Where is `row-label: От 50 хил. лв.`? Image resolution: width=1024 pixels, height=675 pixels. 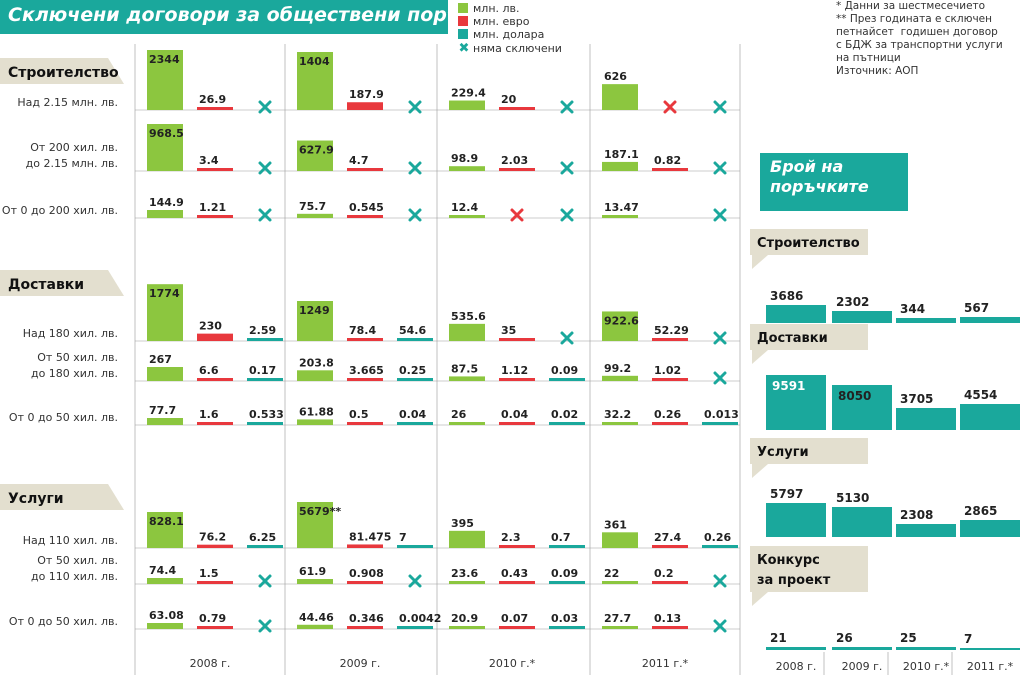 row-label: От 50 хил. лв. is located at coordinates (77, 560).